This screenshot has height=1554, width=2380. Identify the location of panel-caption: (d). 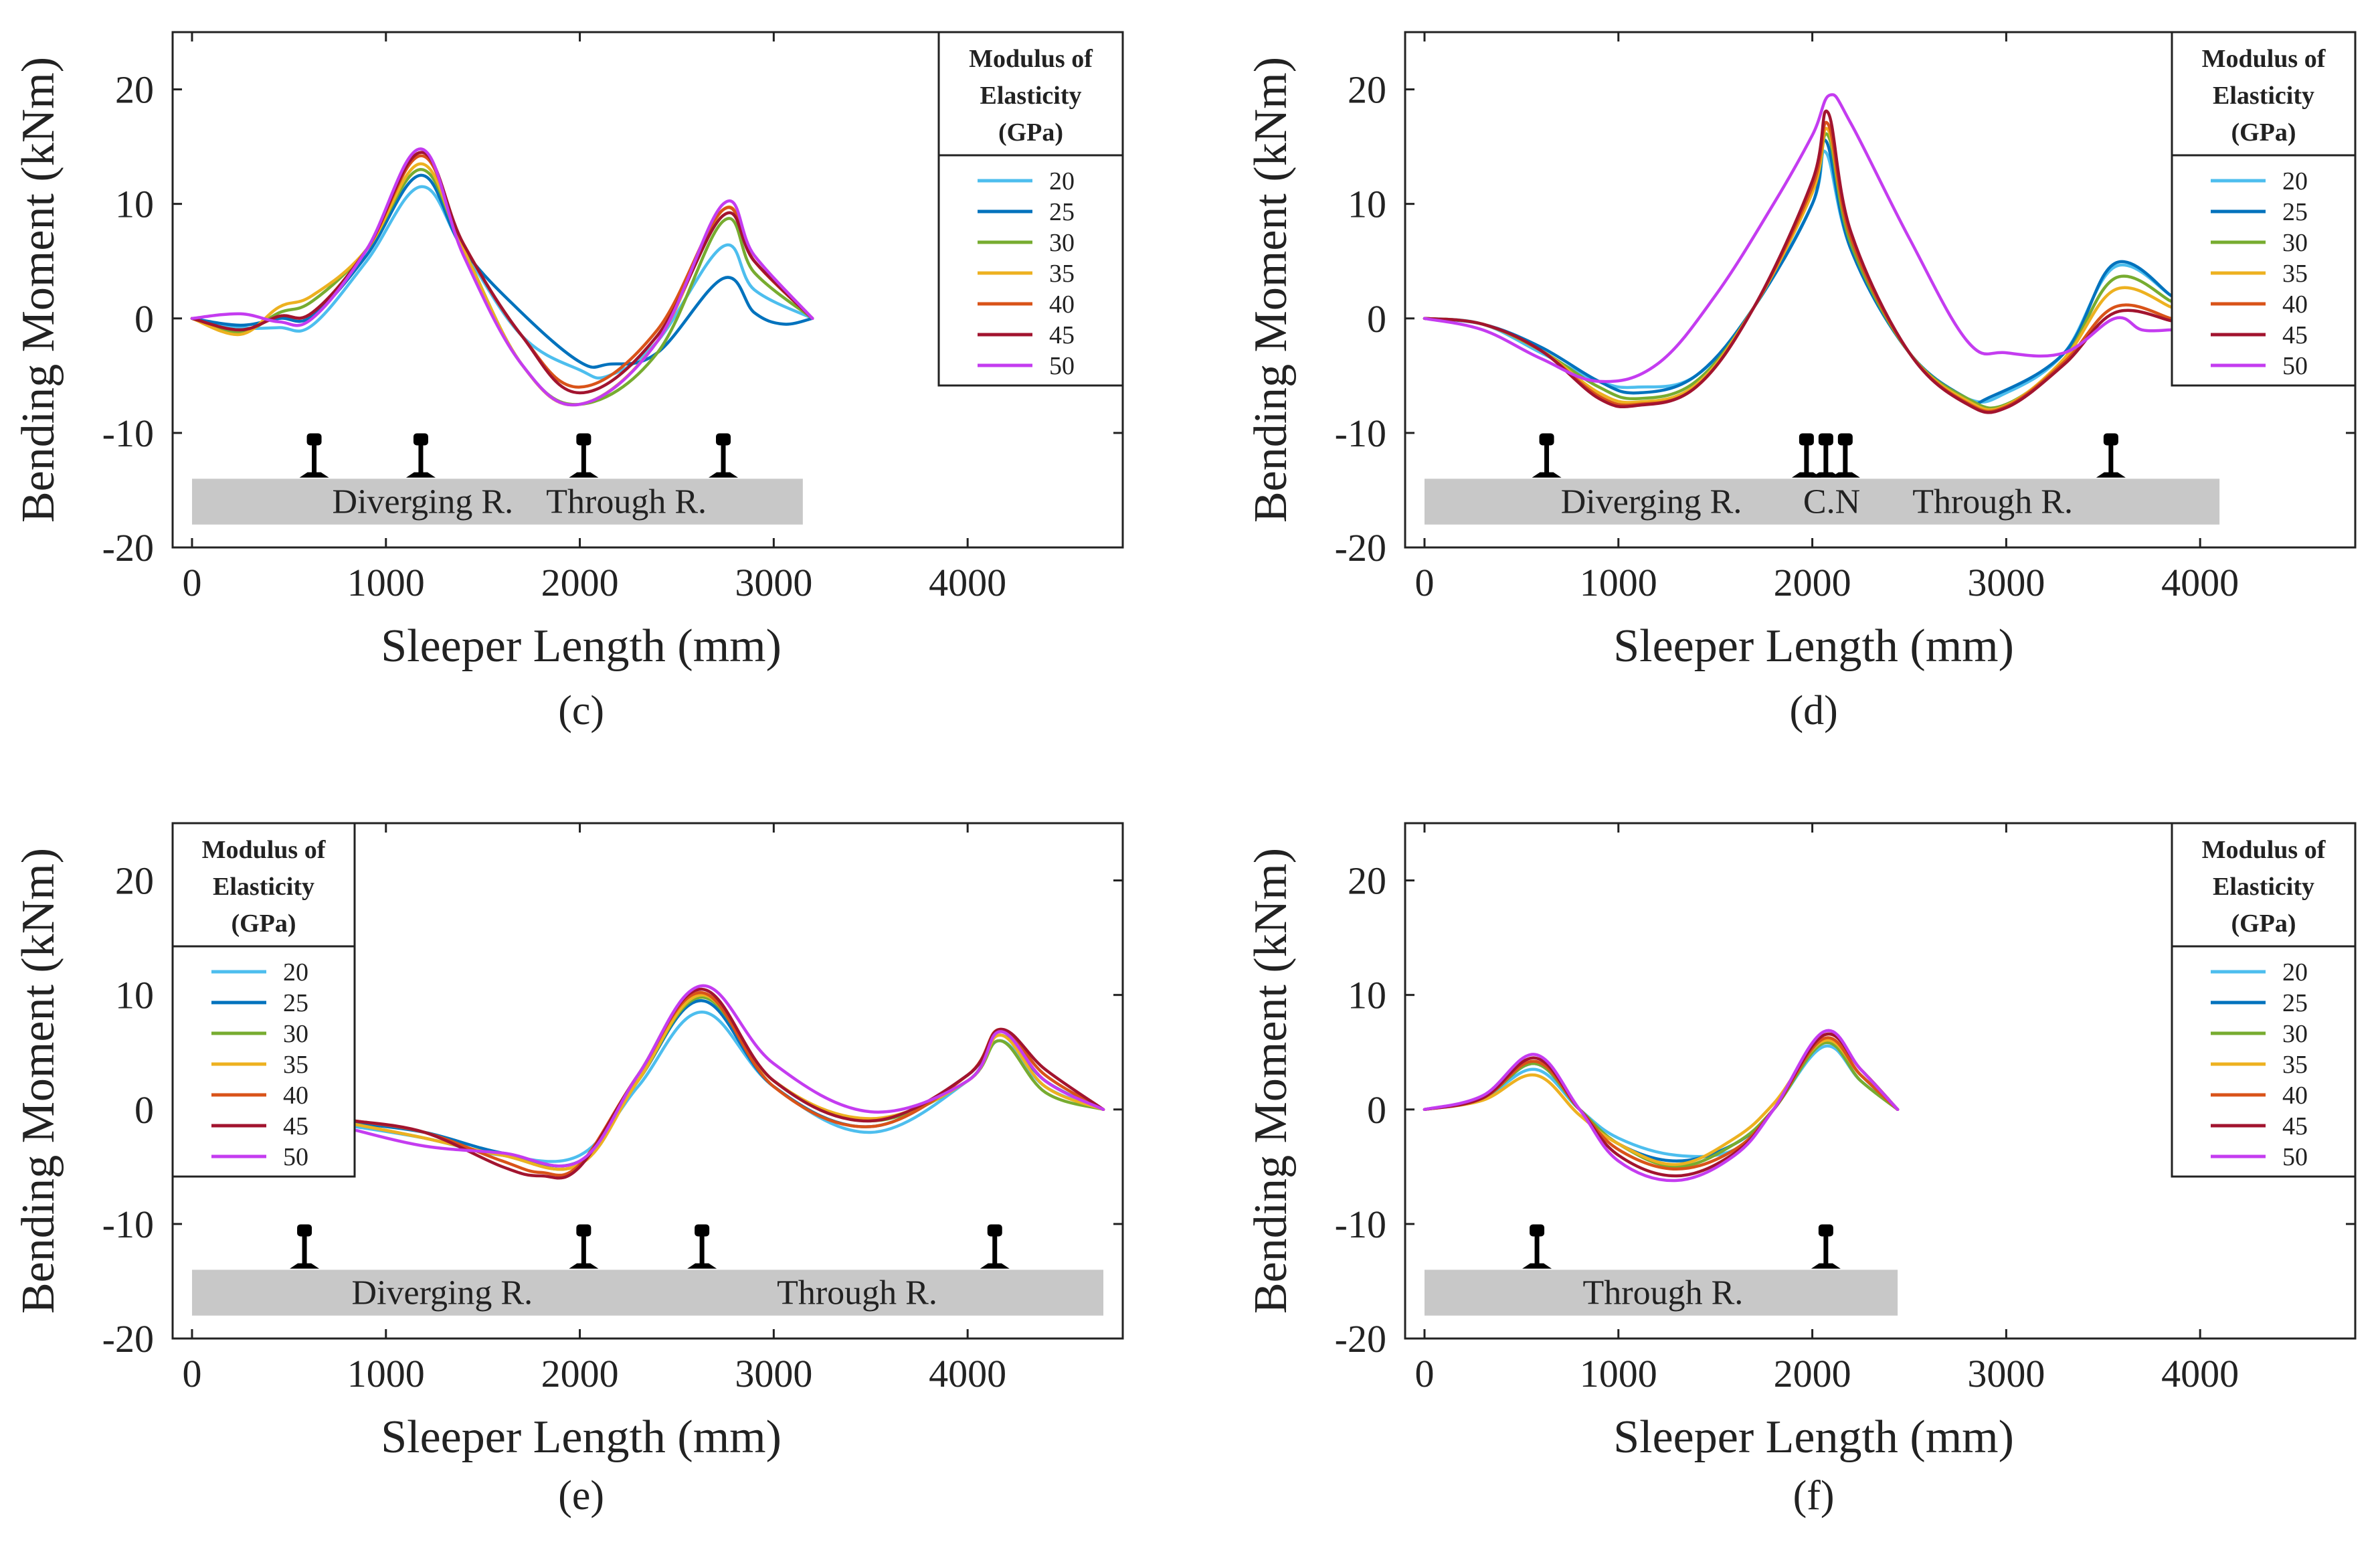
(1813, 710).